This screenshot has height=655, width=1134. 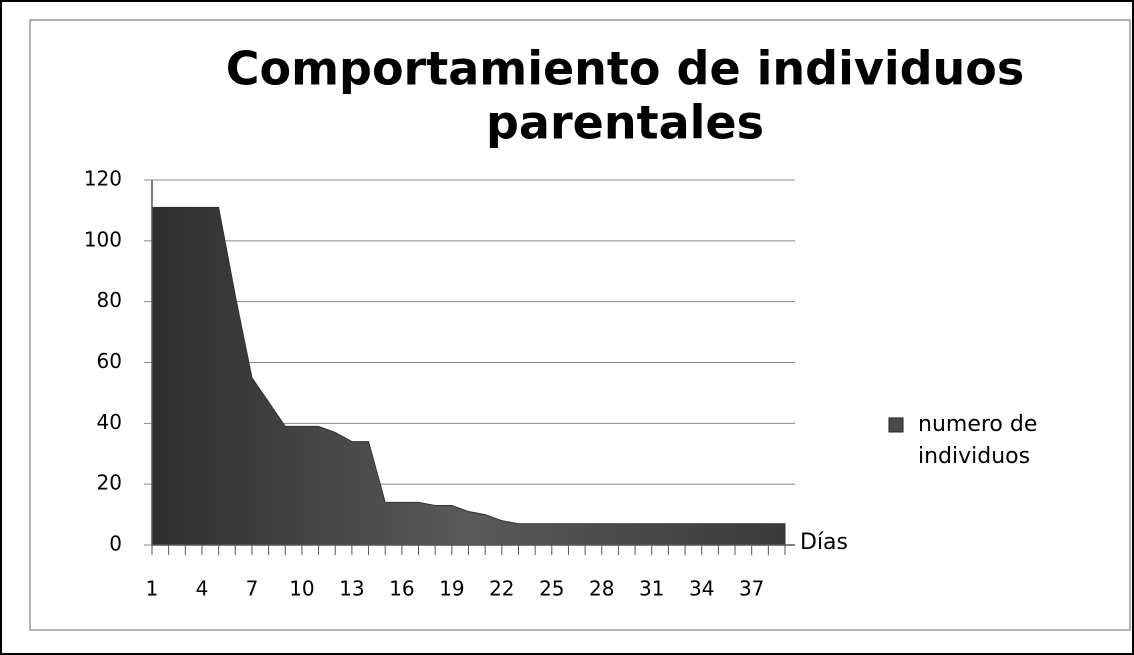 I want to click on chart-title: parentales, so click(x=625, y=123).